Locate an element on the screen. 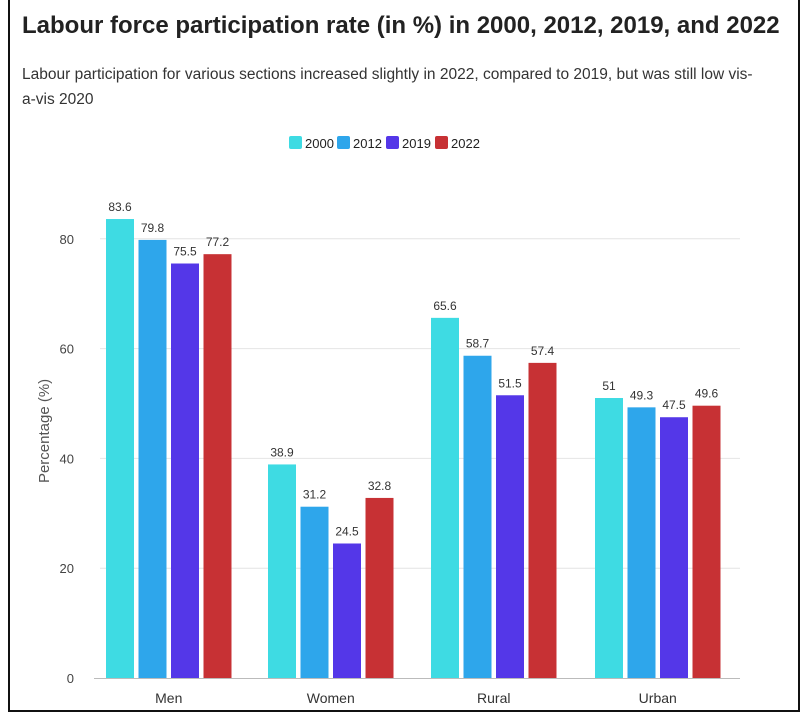 This screenshot has width=810, height=718. data-label: 83.6 is located at coordinates (120, 207).